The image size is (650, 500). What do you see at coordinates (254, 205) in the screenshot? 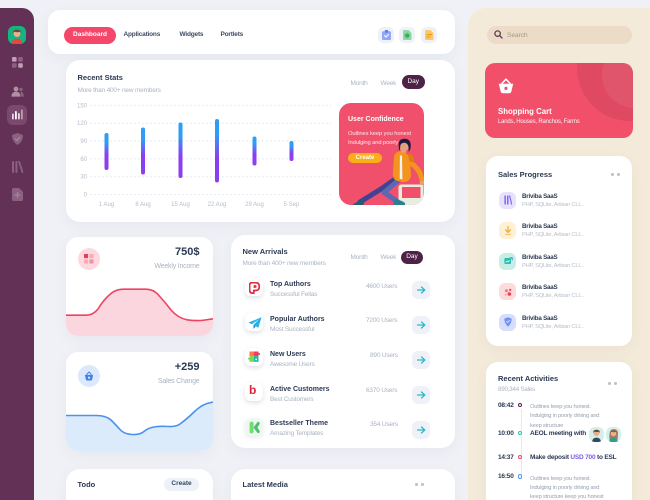
I see `svg-text: 29 Aug` at bounding box center [254, 205].